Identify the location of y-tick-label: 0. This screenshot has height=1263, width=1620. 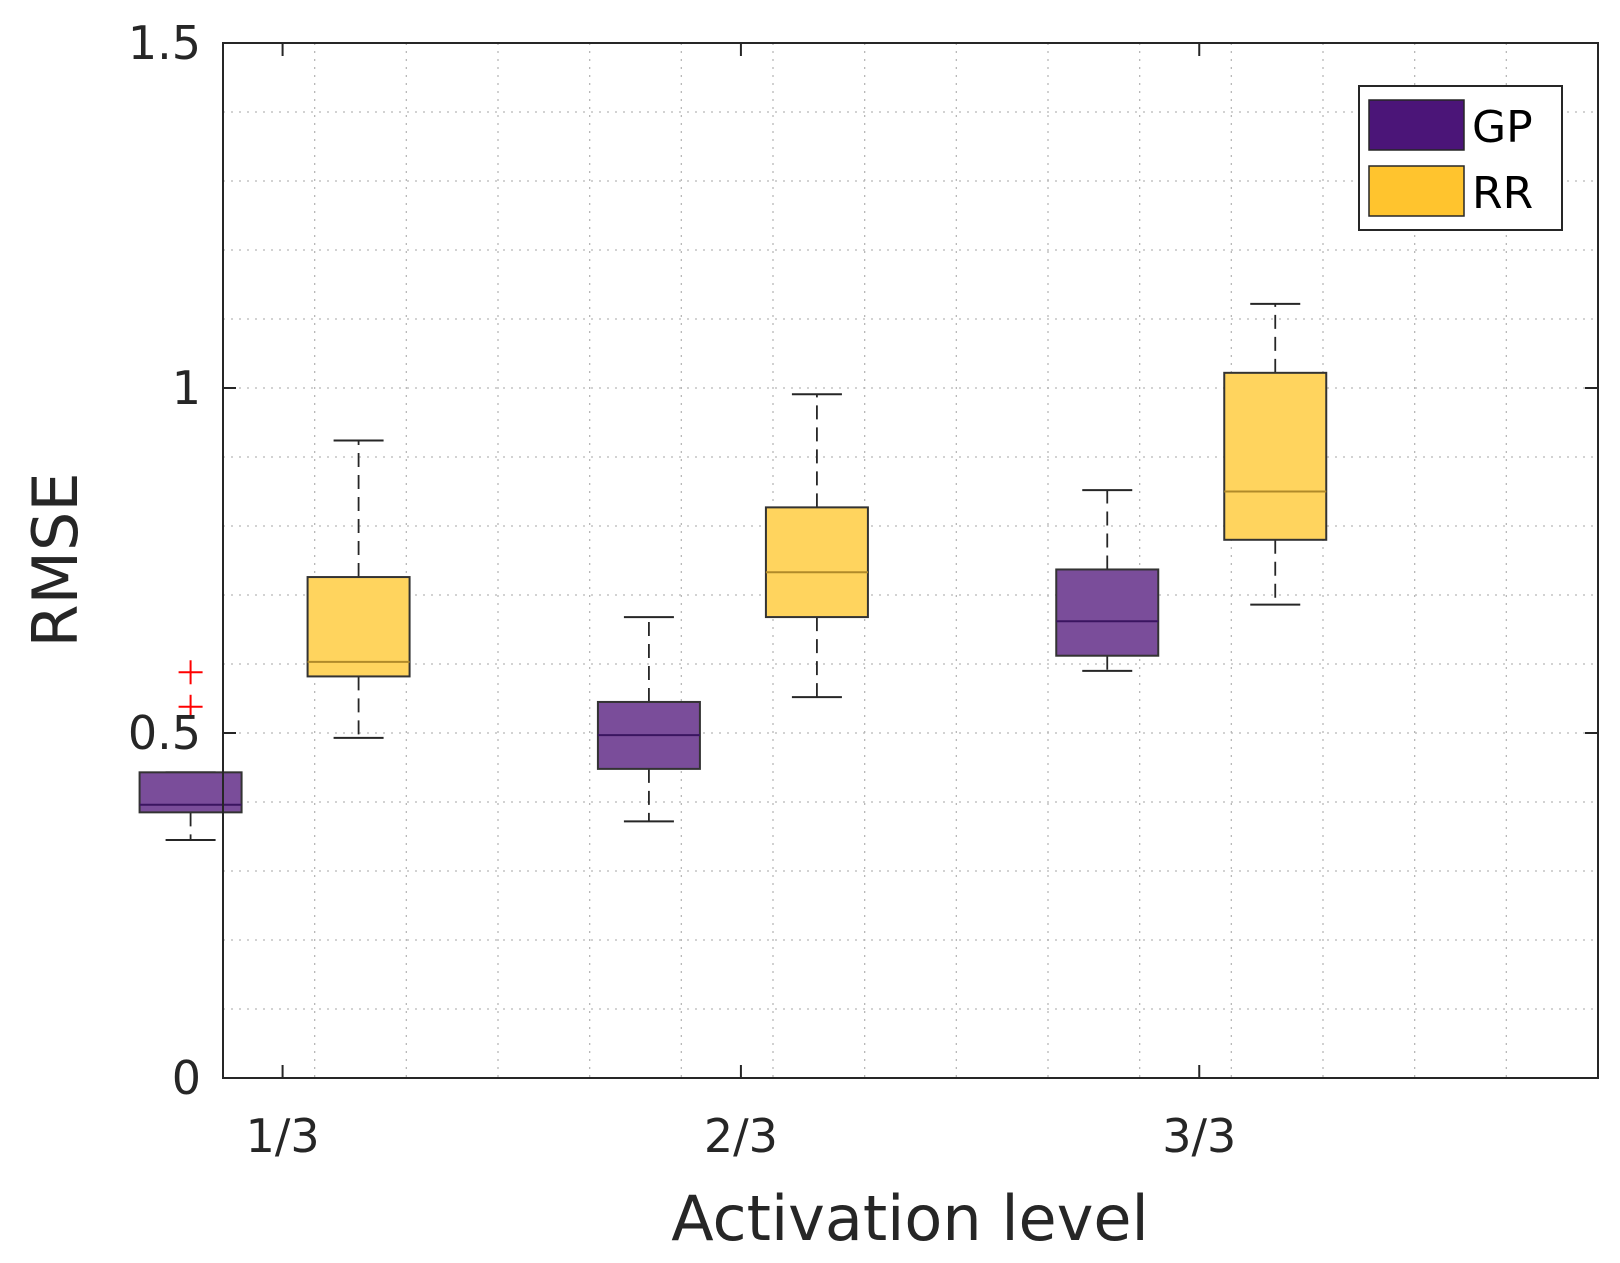
(186, 1078).